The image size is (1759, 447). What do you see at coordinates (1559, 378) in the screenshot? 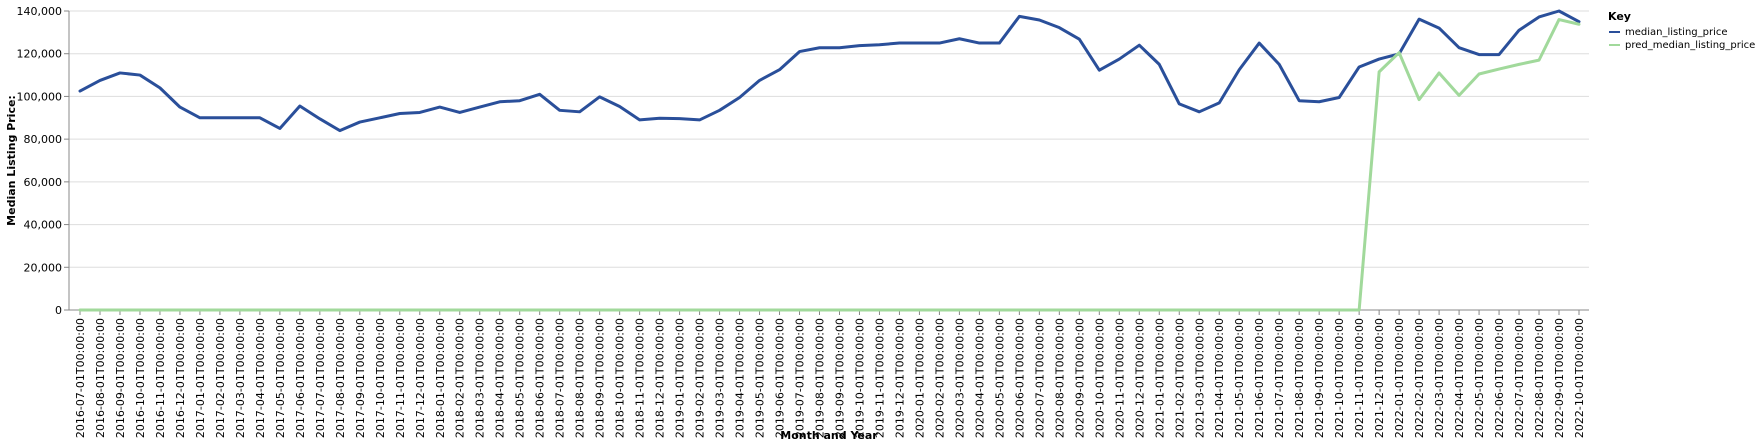
I see `x-tick-label: 2022-09-01T00:00:00` at bounding box center [1559, 378].